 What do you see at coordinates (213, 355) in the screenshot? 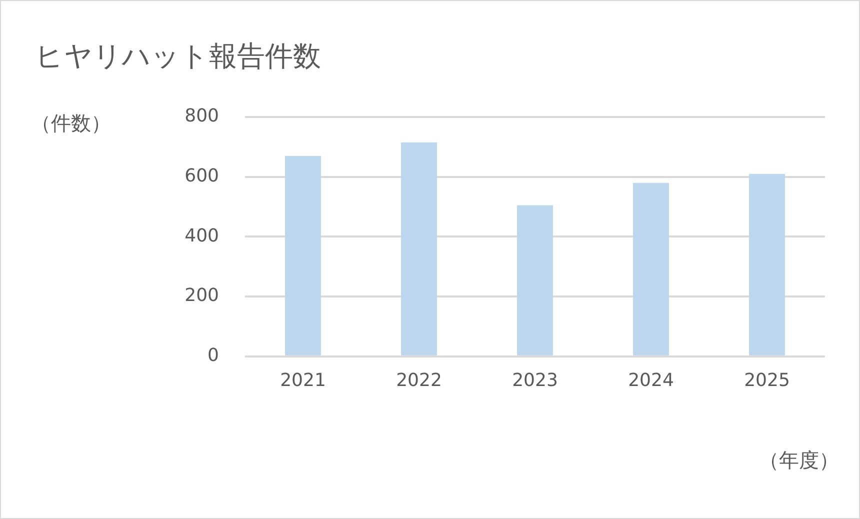
I see `y-tick-label: 0` at bounding box center [213, 355].